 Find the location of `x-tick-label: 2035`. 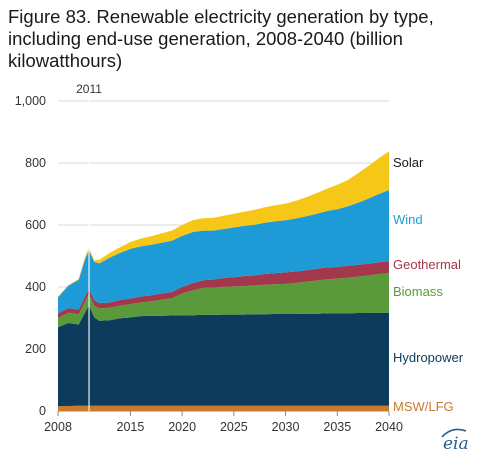

x-tick-label: 2035 is located at coordinates (337, 427).